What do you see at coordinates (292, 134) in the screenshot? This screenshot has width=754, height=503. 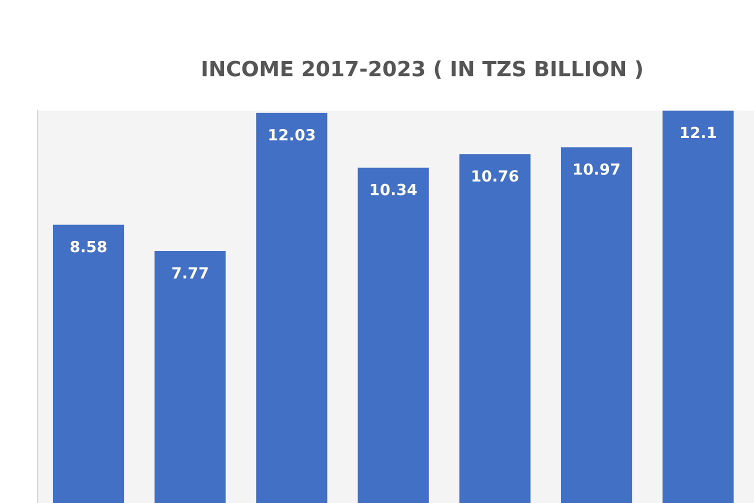 I see `data-label: 12.03` at bounding box center [292, 134].